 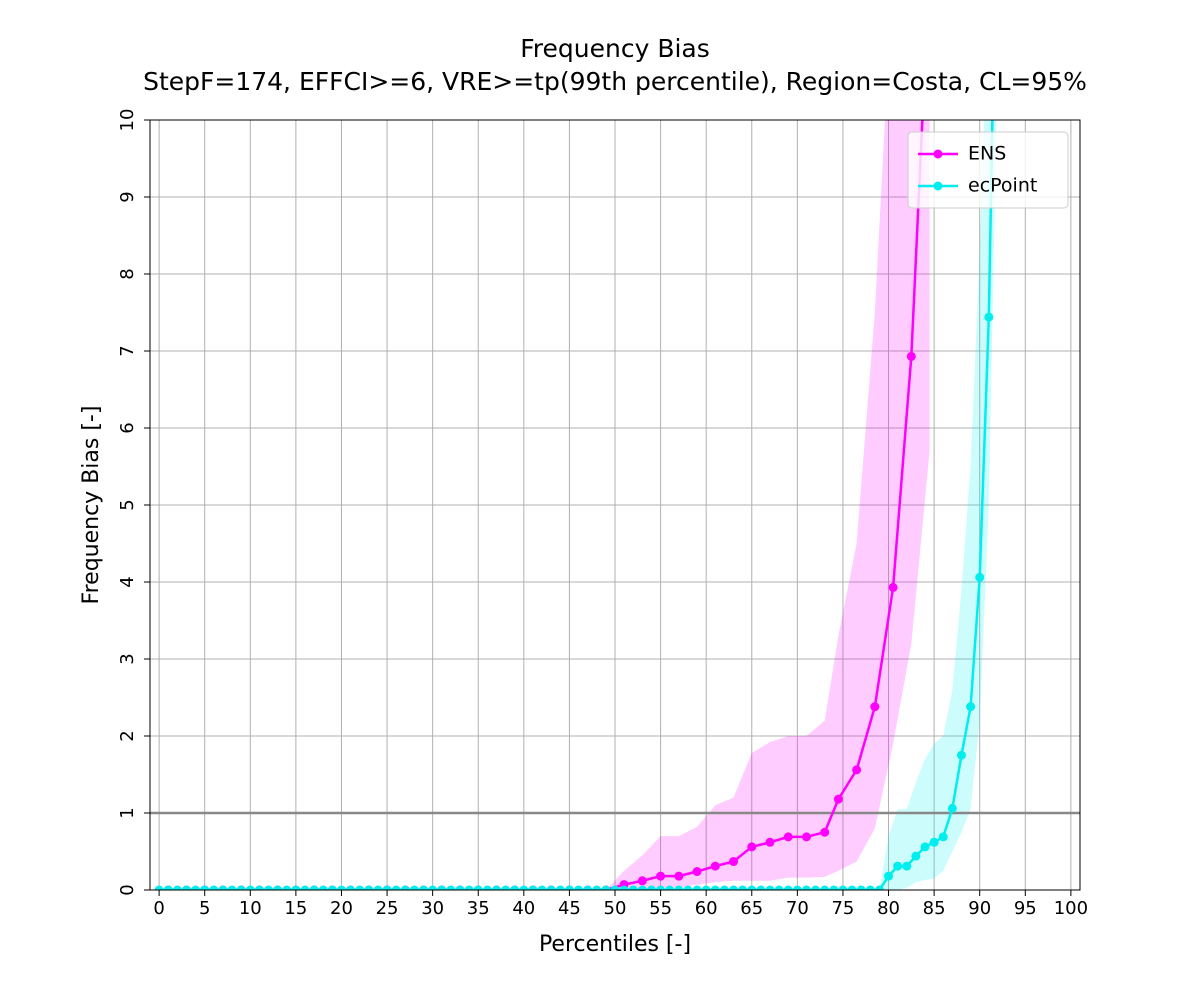 I want to click on x-tick-label: 40, so click(x=523, y=908).